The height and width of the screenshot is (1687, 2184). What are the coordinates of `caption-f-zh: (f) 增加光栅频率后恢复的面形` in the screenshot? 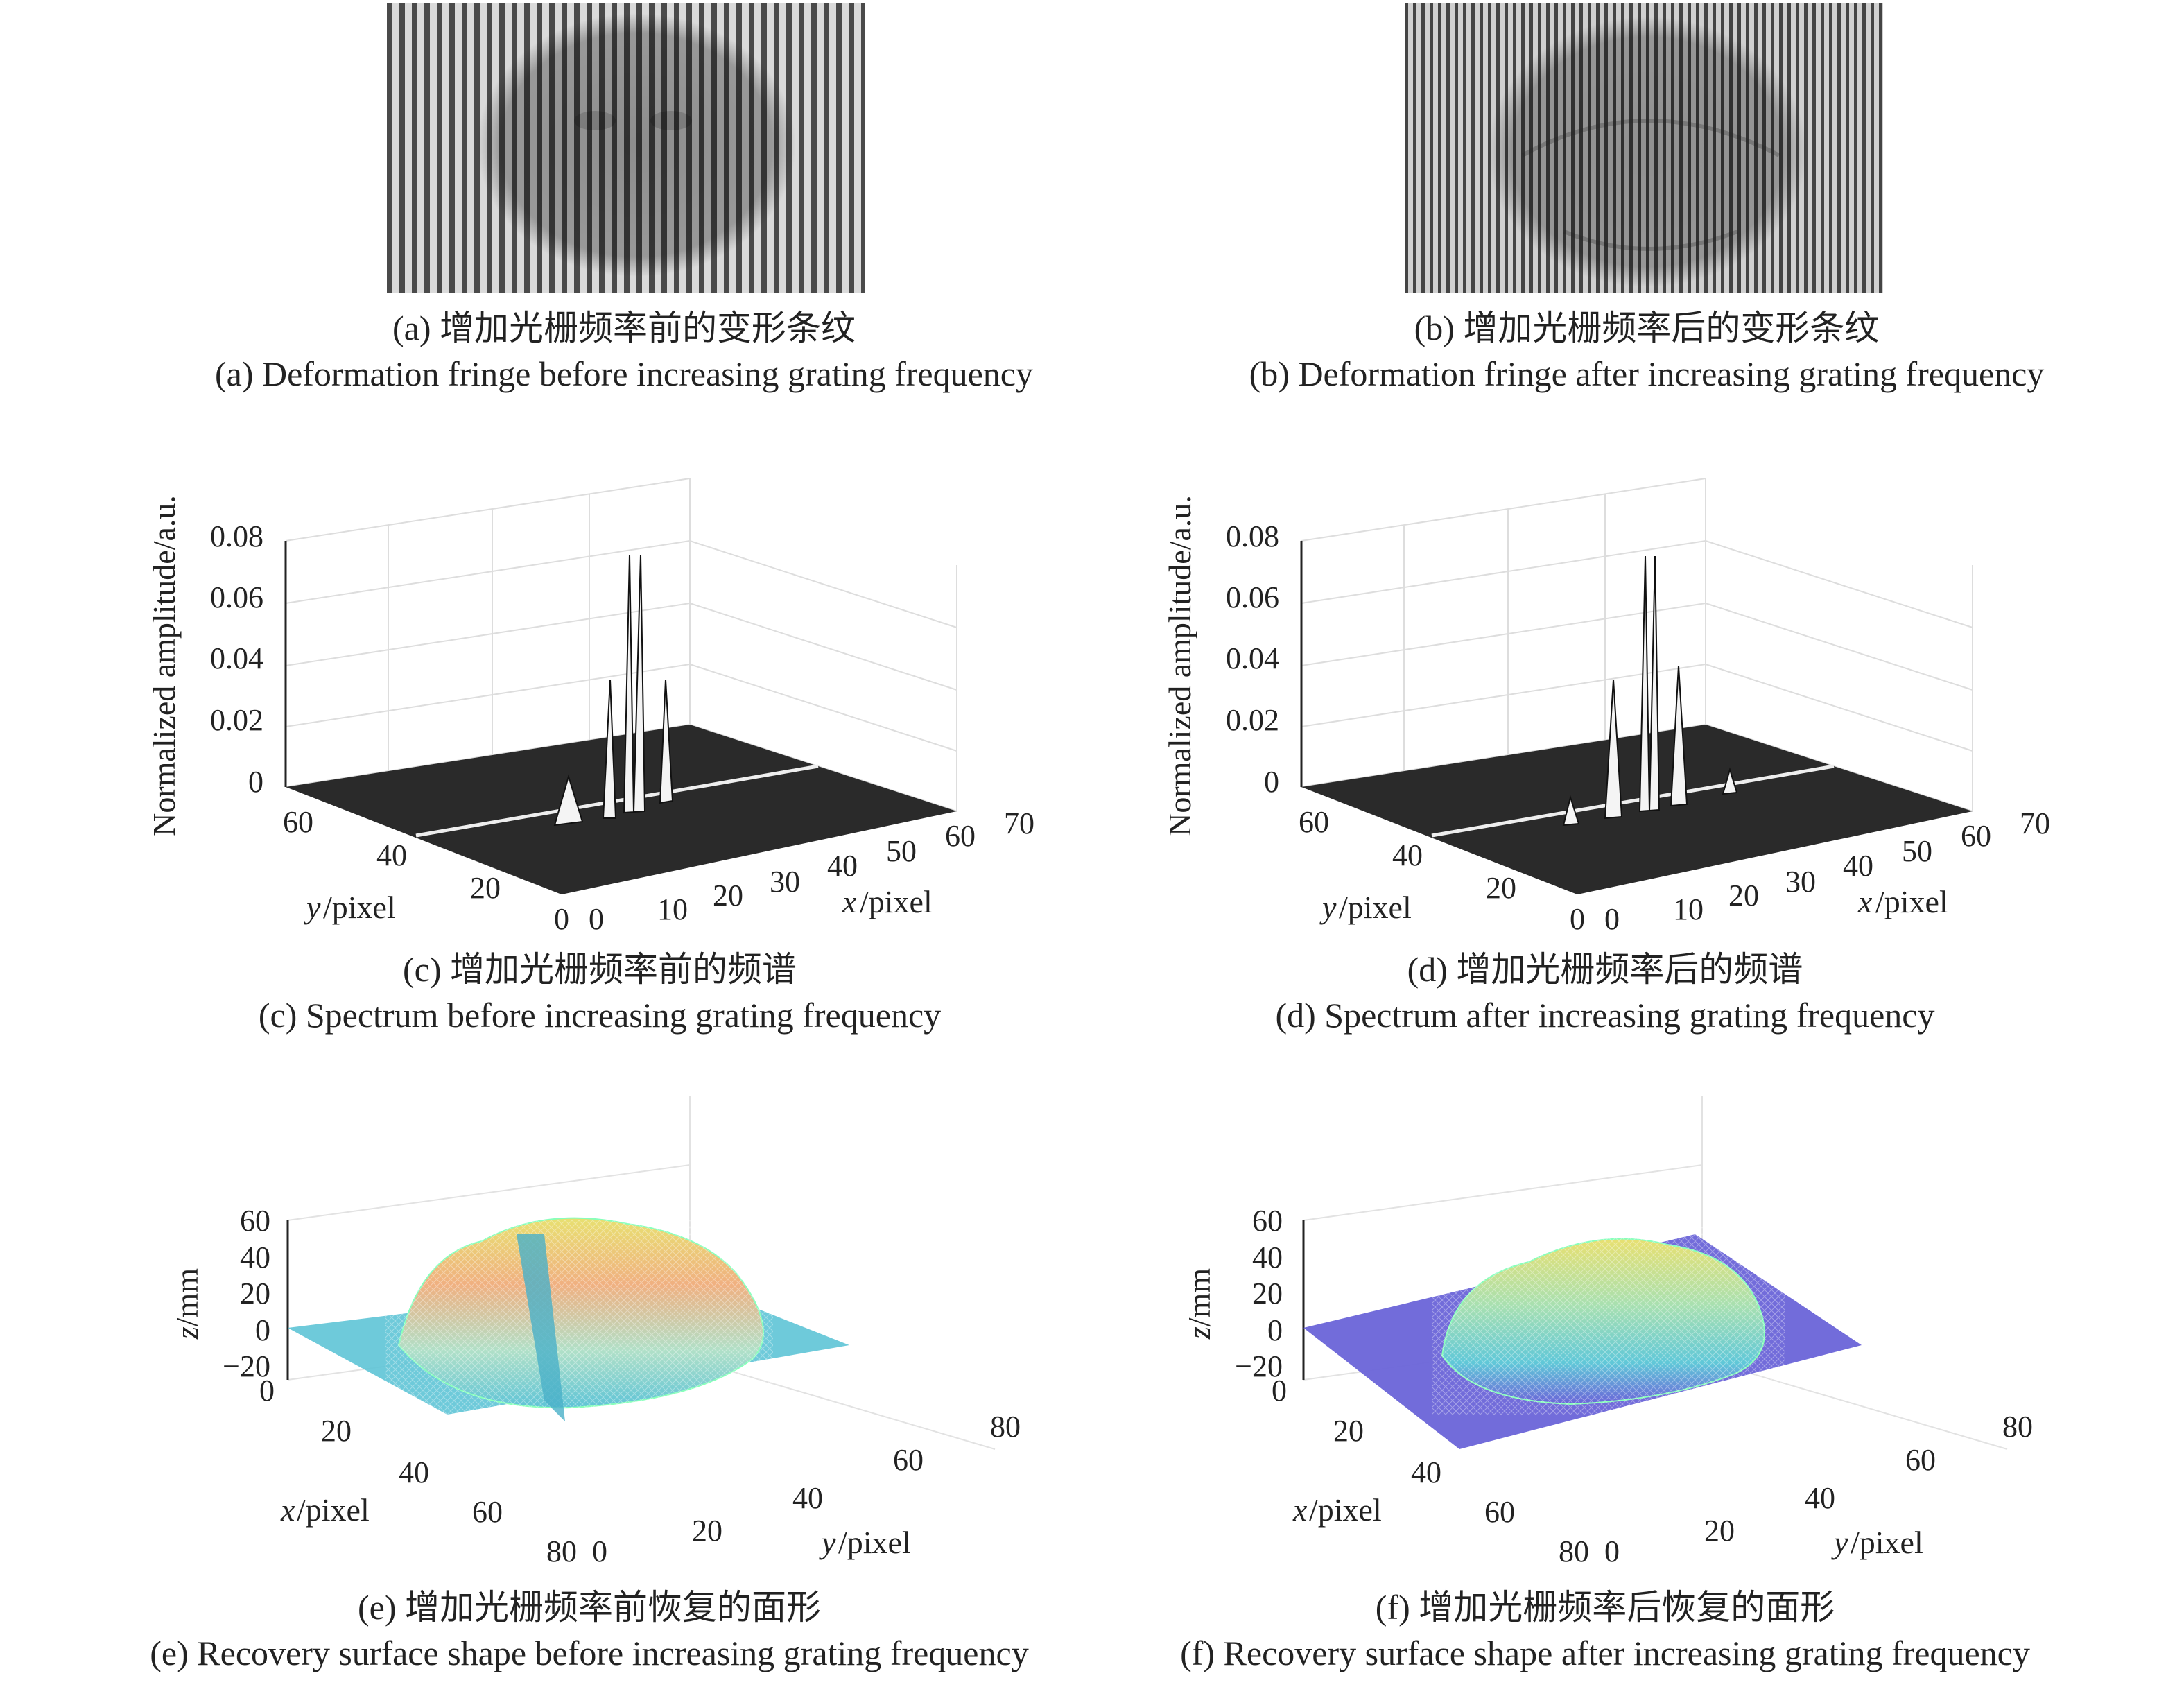 It's located at (1605, 1607).